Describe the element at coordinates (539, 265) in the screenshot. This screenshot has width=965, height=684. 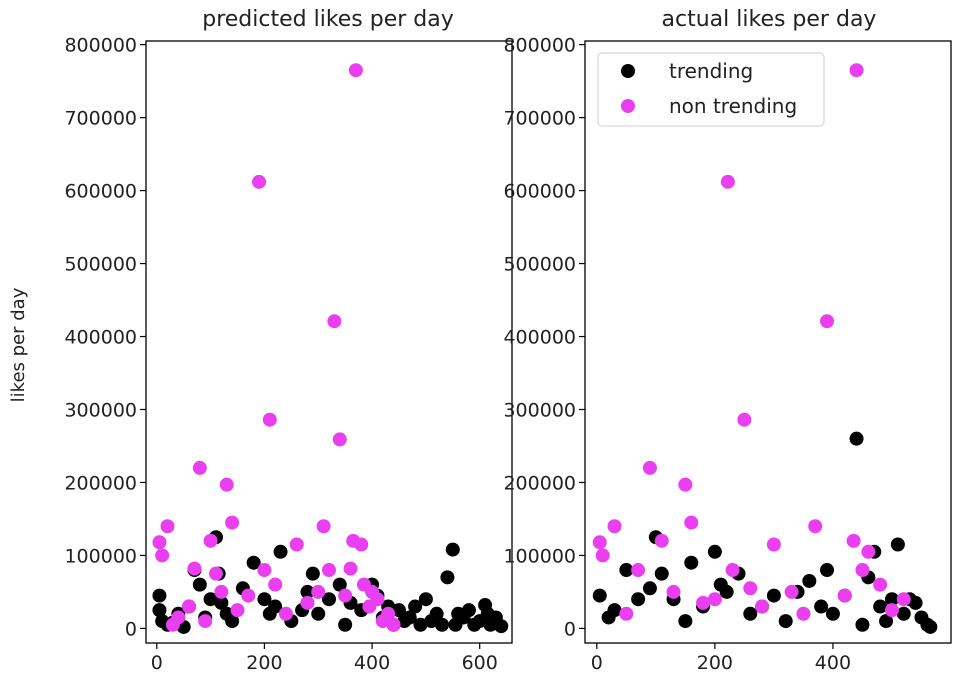
I see `y-tick-label: 500000` at that location.